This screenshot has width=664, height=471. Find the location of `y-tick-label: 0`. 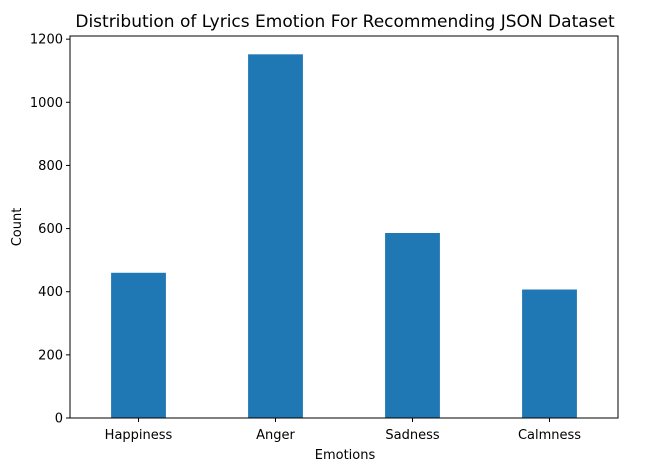

y-tick-label: 0 is located at coordinates (59, 419).